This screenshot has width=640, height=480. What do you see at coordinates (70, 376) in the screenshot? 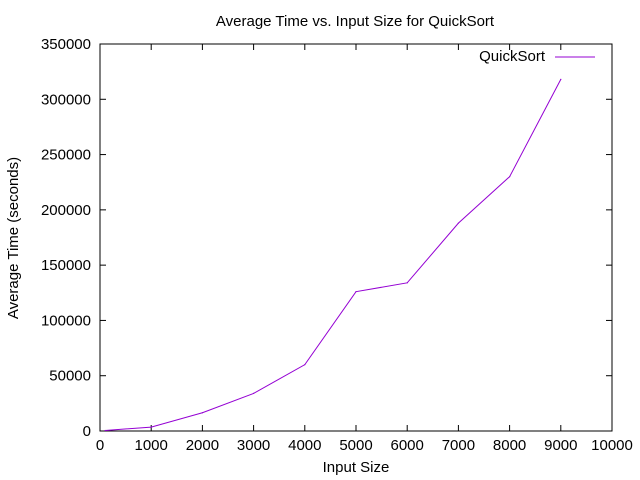
I see `y-tick-label: 50000` at bounding box center [70, 376].